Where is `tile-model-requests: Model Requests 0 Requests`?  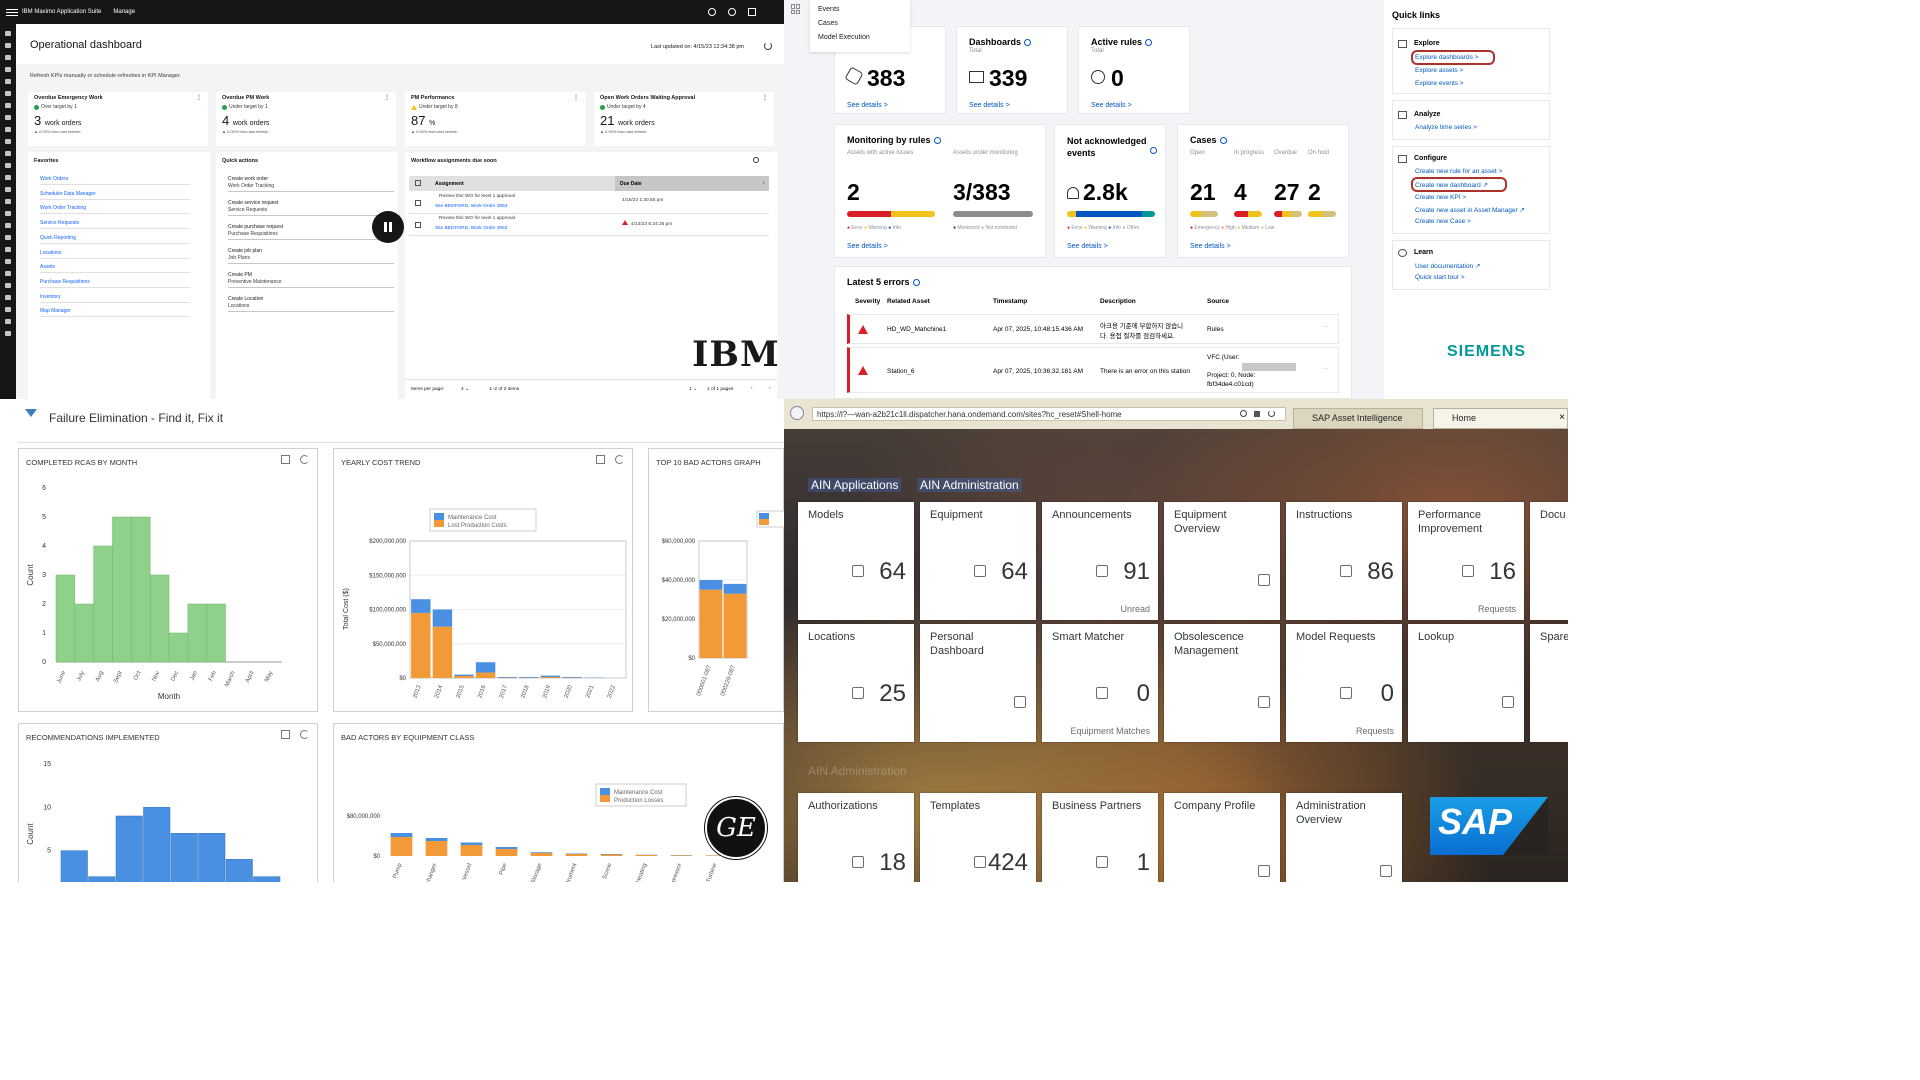 tile-model-requests: Model Requests 0 Requests is located at coordinates (1344, 683).